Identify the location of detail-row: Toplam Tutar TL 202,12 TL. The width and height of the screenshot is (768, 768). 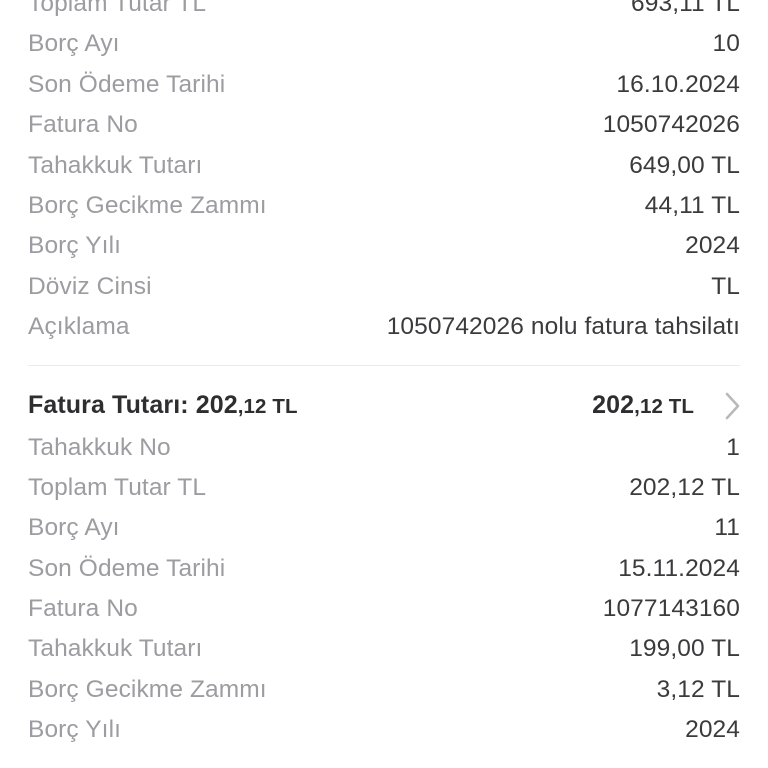
(384, 494).